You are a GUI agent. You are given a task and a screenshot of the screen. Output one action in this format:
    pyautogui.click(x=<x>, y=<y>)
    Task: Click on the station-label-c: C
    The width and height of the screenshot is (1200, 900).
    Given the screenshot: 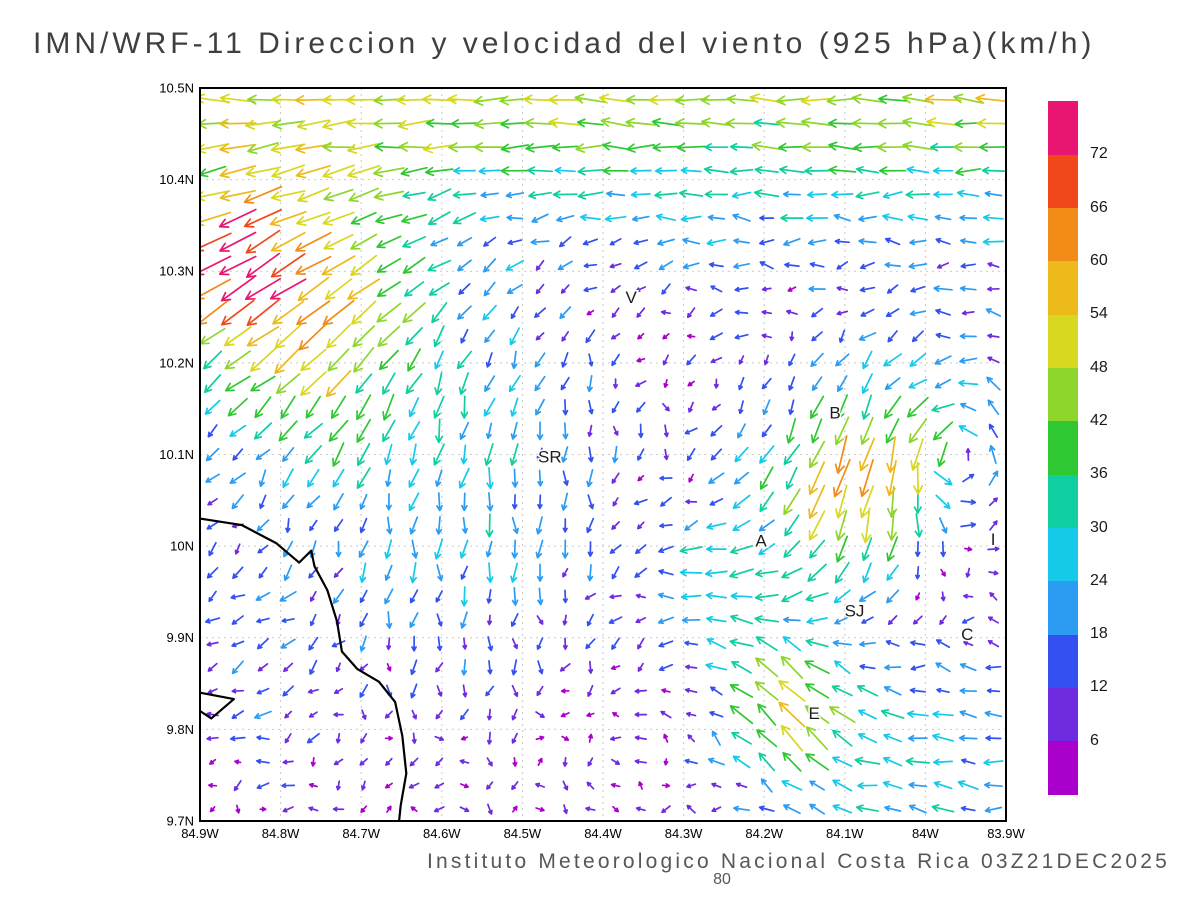 What is the action you would take?
    pyautogui.click(x=967, y=634)
    